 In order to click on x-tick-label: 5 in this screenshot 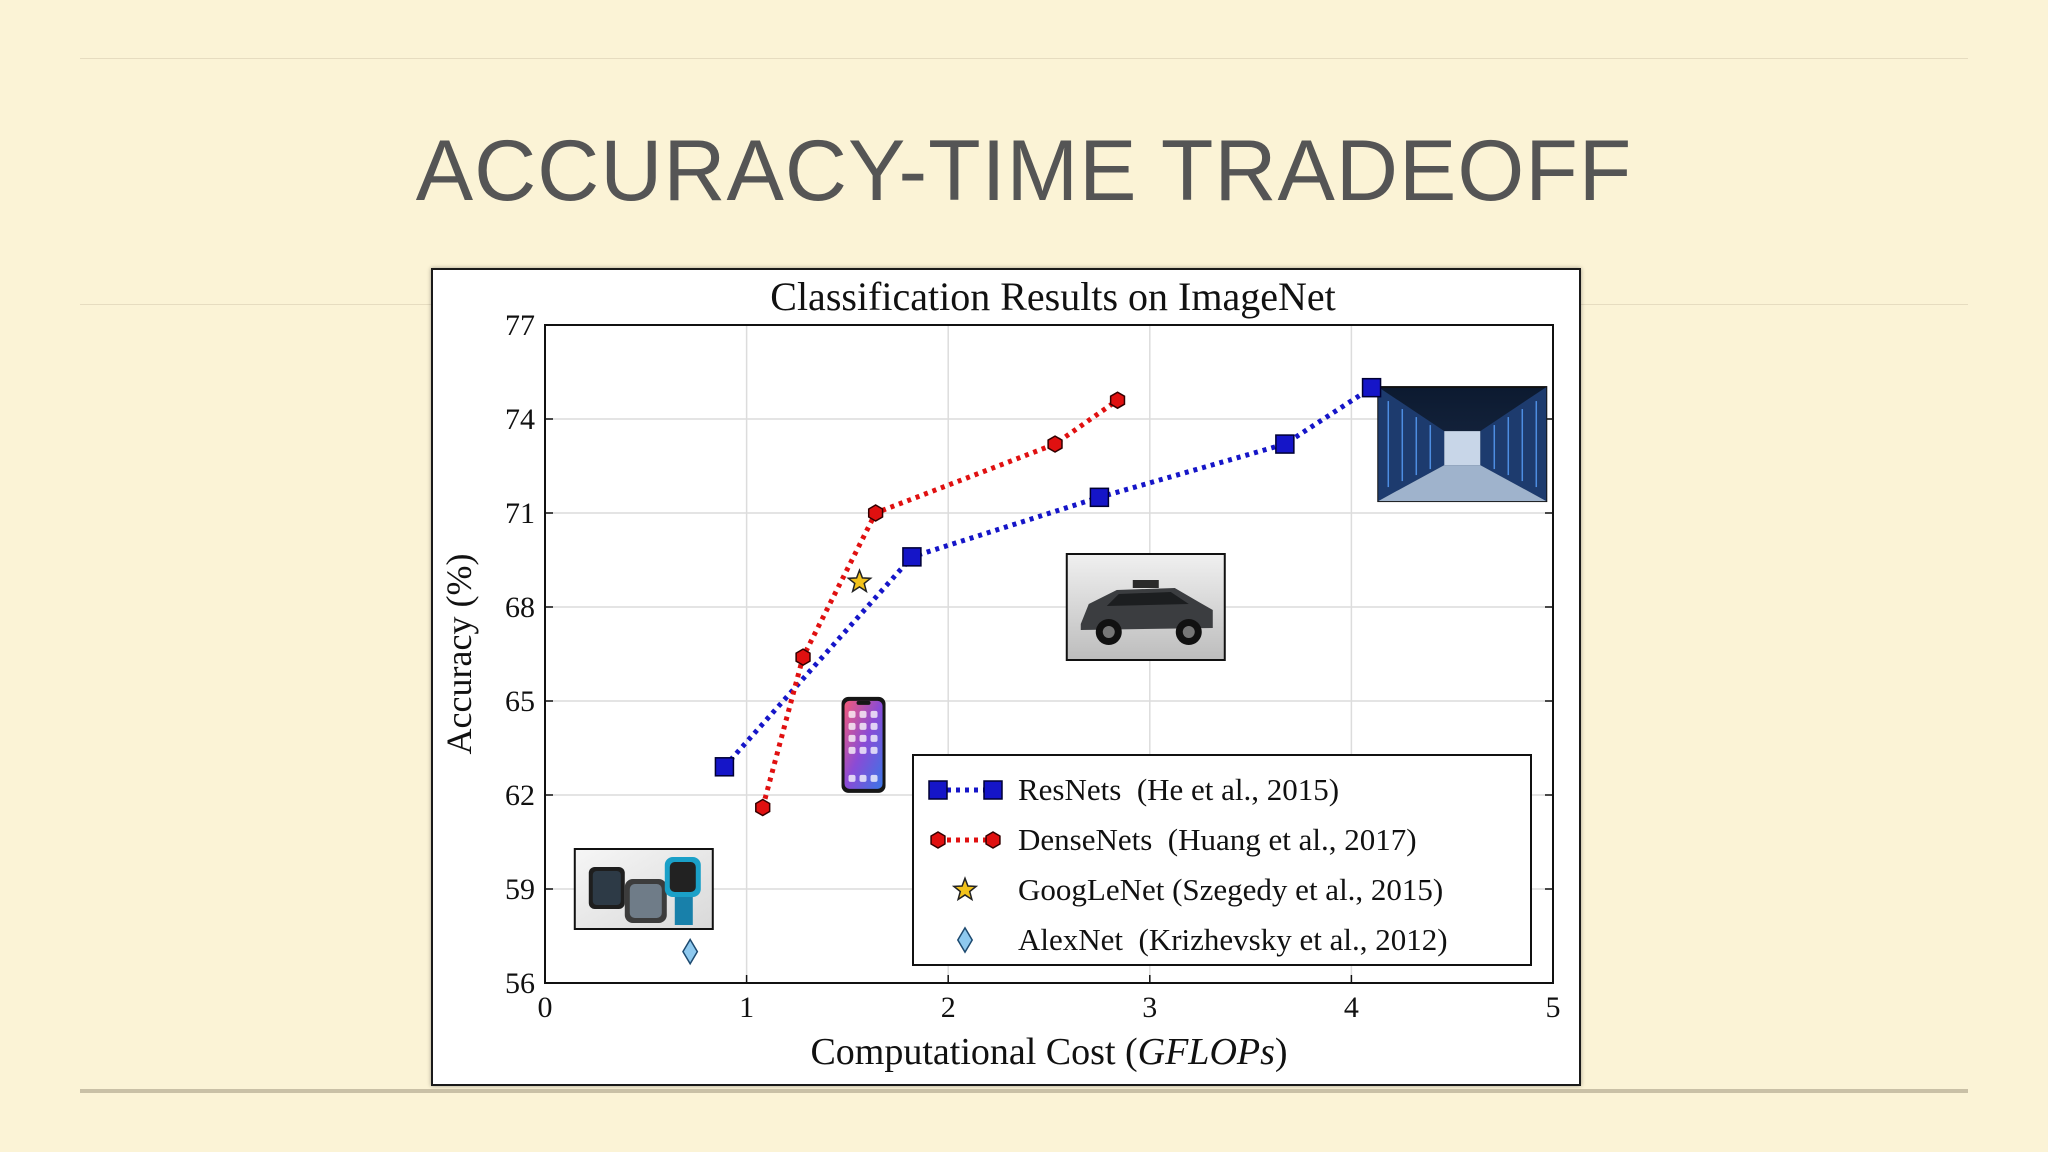, I will do `click(1553, 1007)`.